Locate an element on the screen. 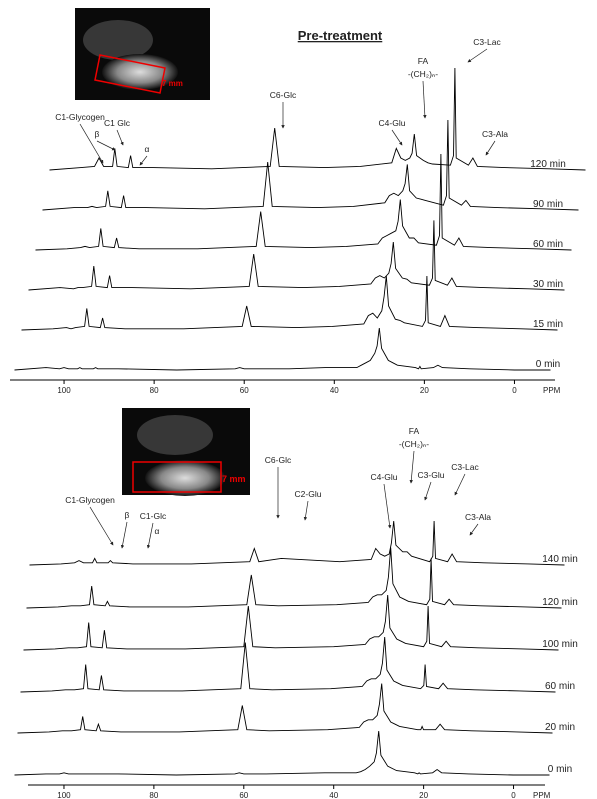  chart-title: Pre-treatment is located at coordinates (340, 35).